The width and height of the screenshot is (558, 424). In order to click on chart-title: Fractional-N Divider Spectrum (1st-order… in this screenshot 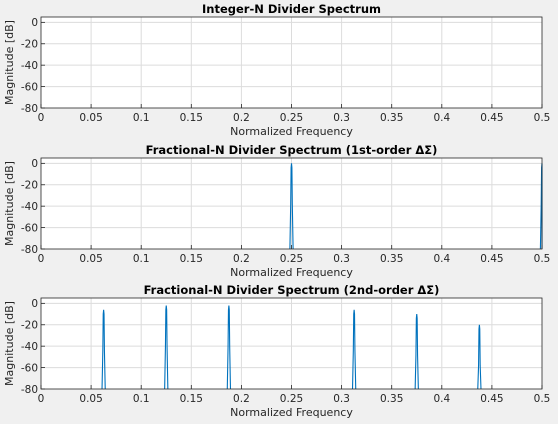, I will do `click(292, 150)`.